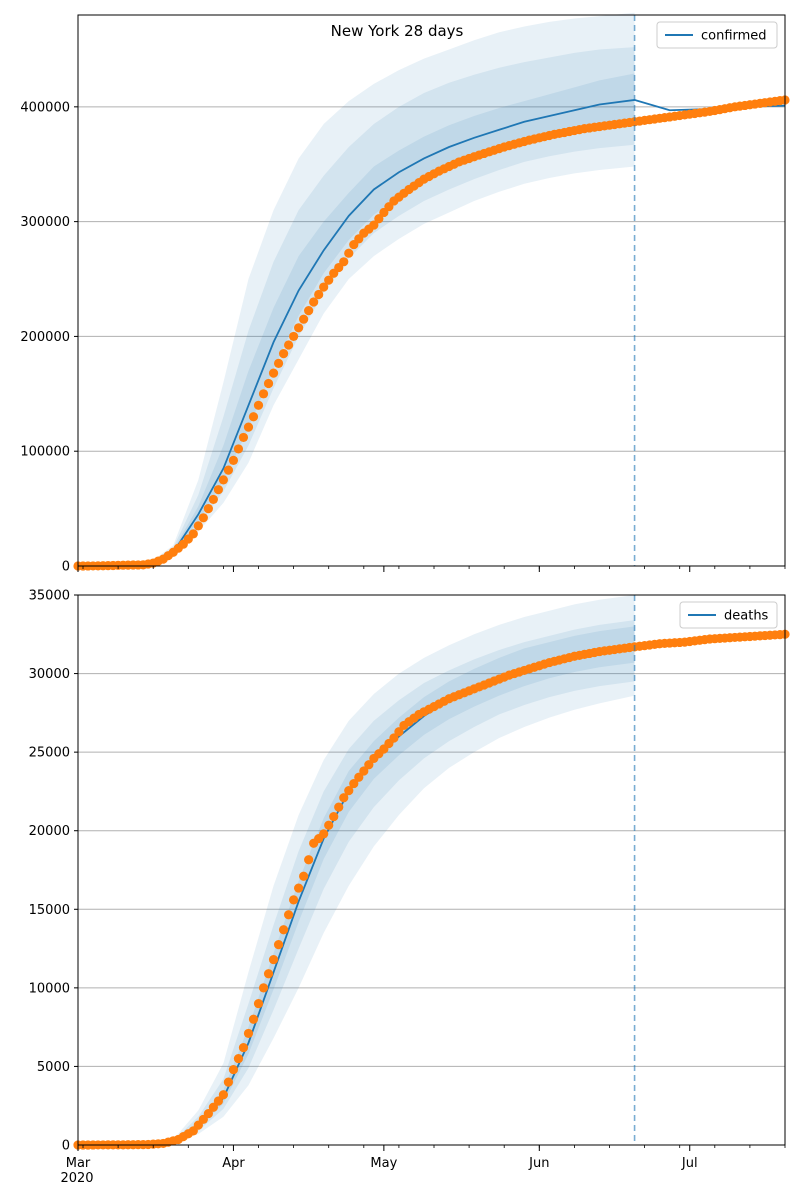 The image size is (800, 1200). What do you see at coordinates (45, 107) in the screenshot?
I see `y-tick-label: 400000` at bounding box center [45, 107].